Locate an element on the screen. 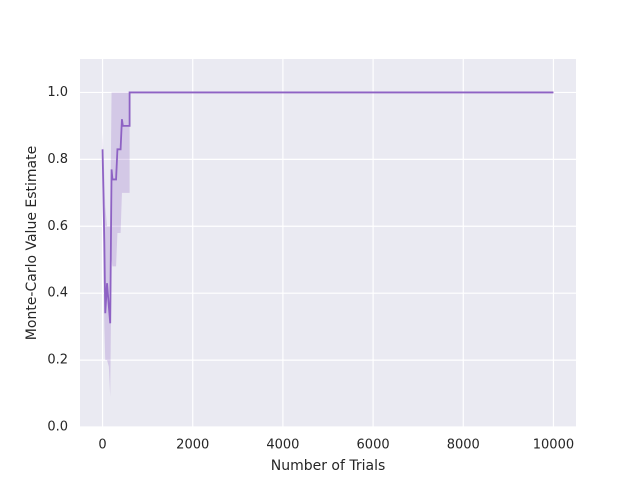 The image size is (640, 480). x-tick-label: 0 is located at coordinates (102, 445).